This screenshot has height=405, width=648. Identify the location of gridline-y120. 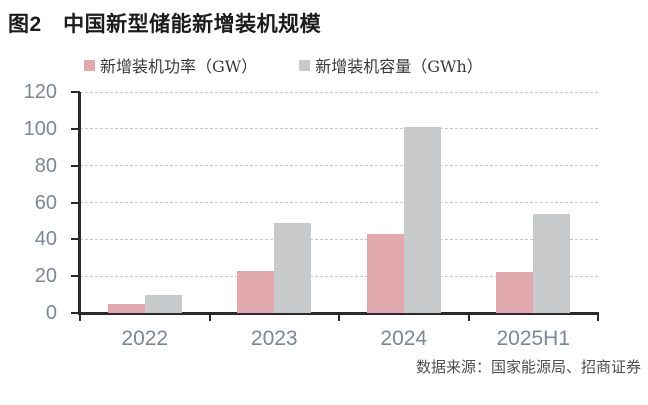
(339, 92).